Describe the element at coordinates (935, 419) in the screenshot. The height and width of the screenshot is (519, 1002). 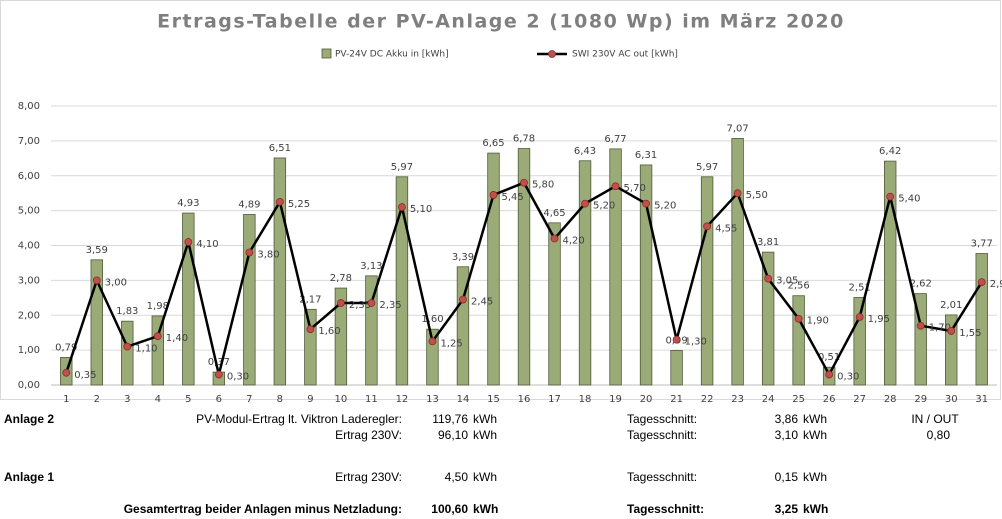
I see `extra: IN / OUT` at that location.